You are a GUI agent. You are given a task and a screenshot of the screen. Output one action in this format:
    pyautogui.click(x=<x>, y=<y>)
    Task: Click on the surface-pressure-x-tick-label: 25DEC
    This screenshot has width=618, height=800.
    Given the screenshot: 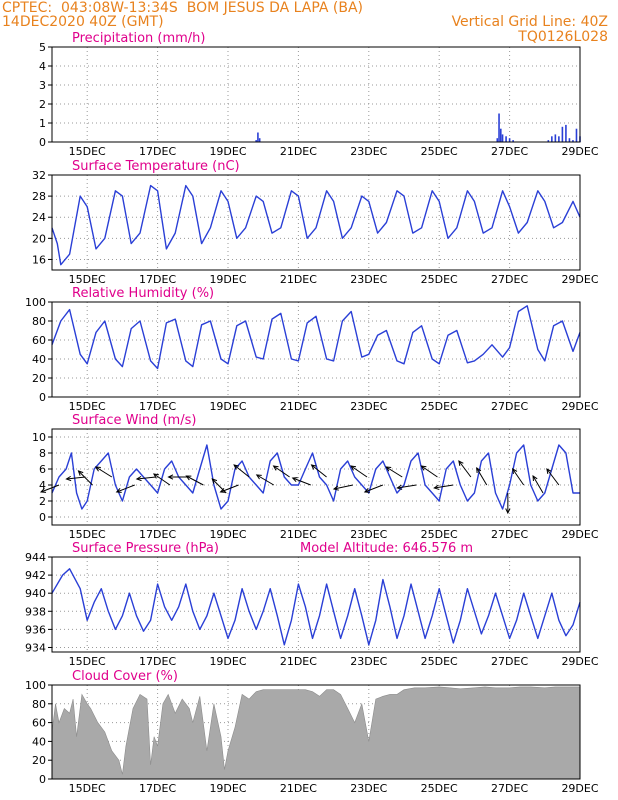 What is the action you would take?
    pyautogui.click(x=439, y=661)
    